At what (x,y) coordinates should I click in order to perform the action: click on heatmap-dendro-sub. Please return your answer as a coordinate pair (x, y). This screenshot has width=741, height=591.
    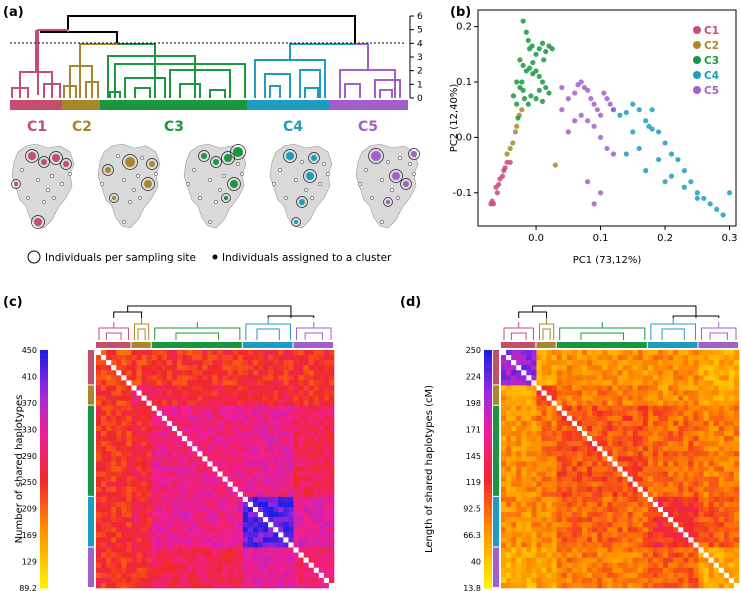
    Looking at the image, I should click on (518, 336).